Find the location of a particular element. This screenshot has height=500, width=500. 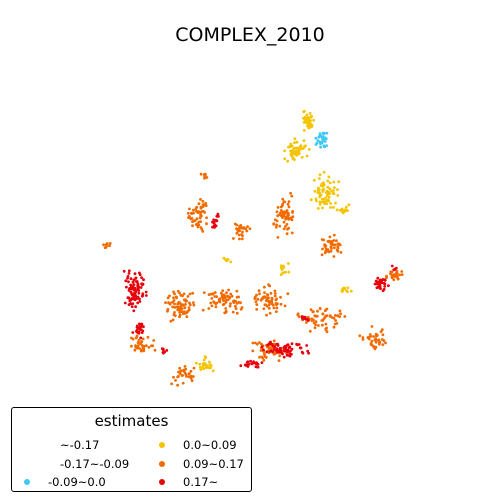

legend-label-5: 0.17~ is located at coordinates (201, 482).